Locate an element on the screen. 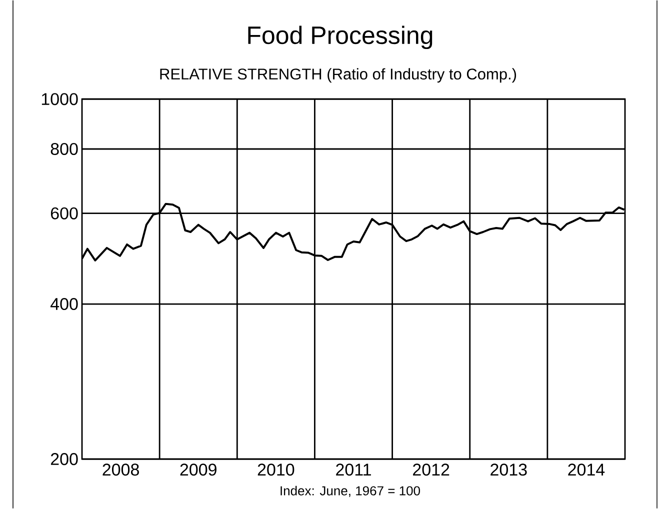 The height and width of the screenshot is (509, 664). y-tick-label: 200 is located at coordinates (64, 459).